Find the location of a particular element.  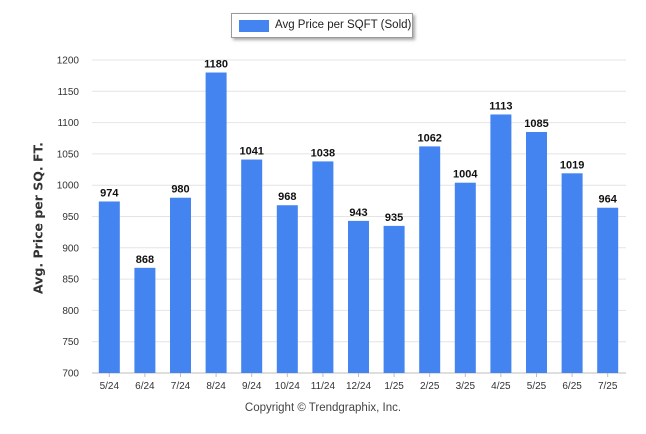

data-label: 964 is located at coordinates (608, 200).